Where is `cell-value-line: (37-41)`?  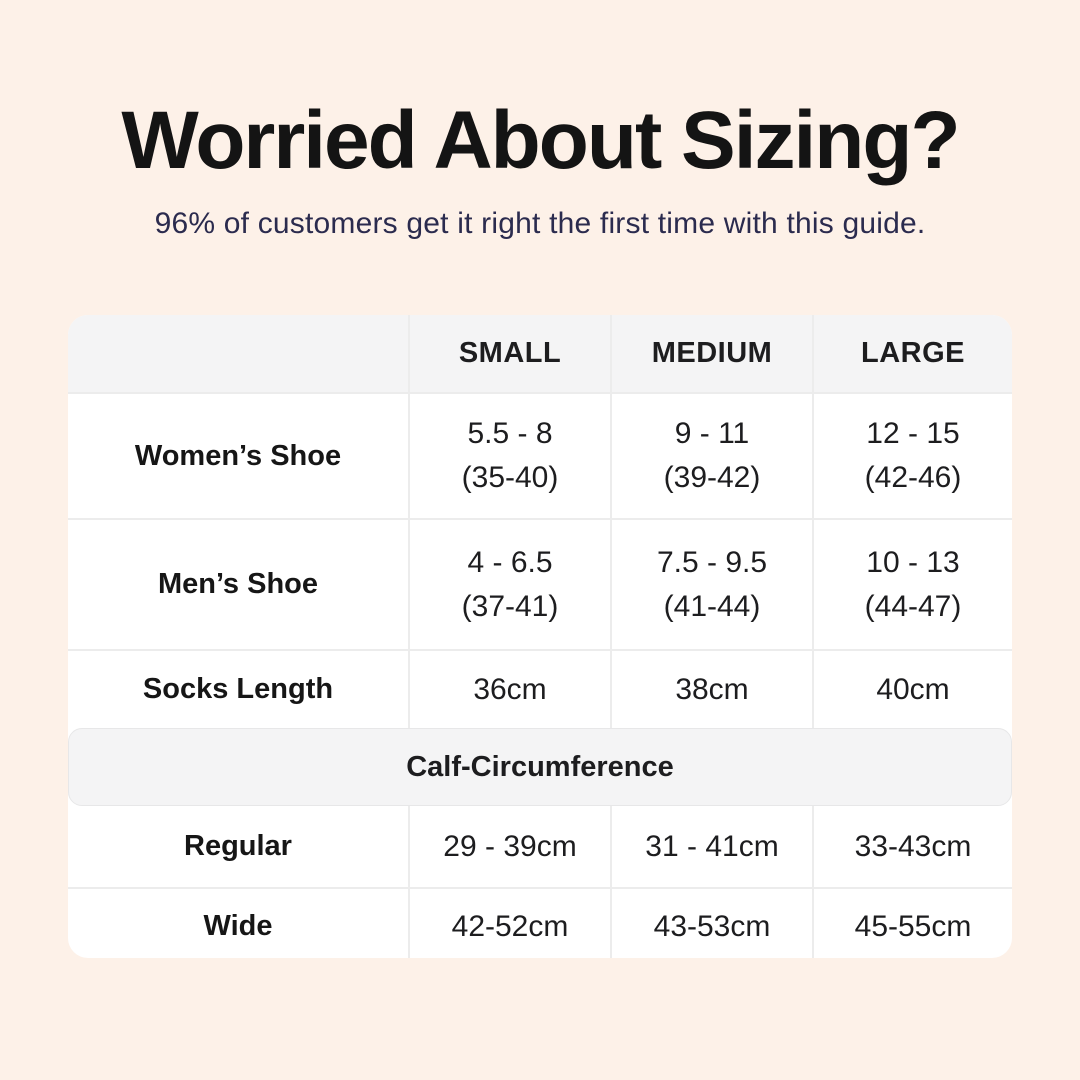
cell-value-line: (37-41) is located at coordinates (510, 606).